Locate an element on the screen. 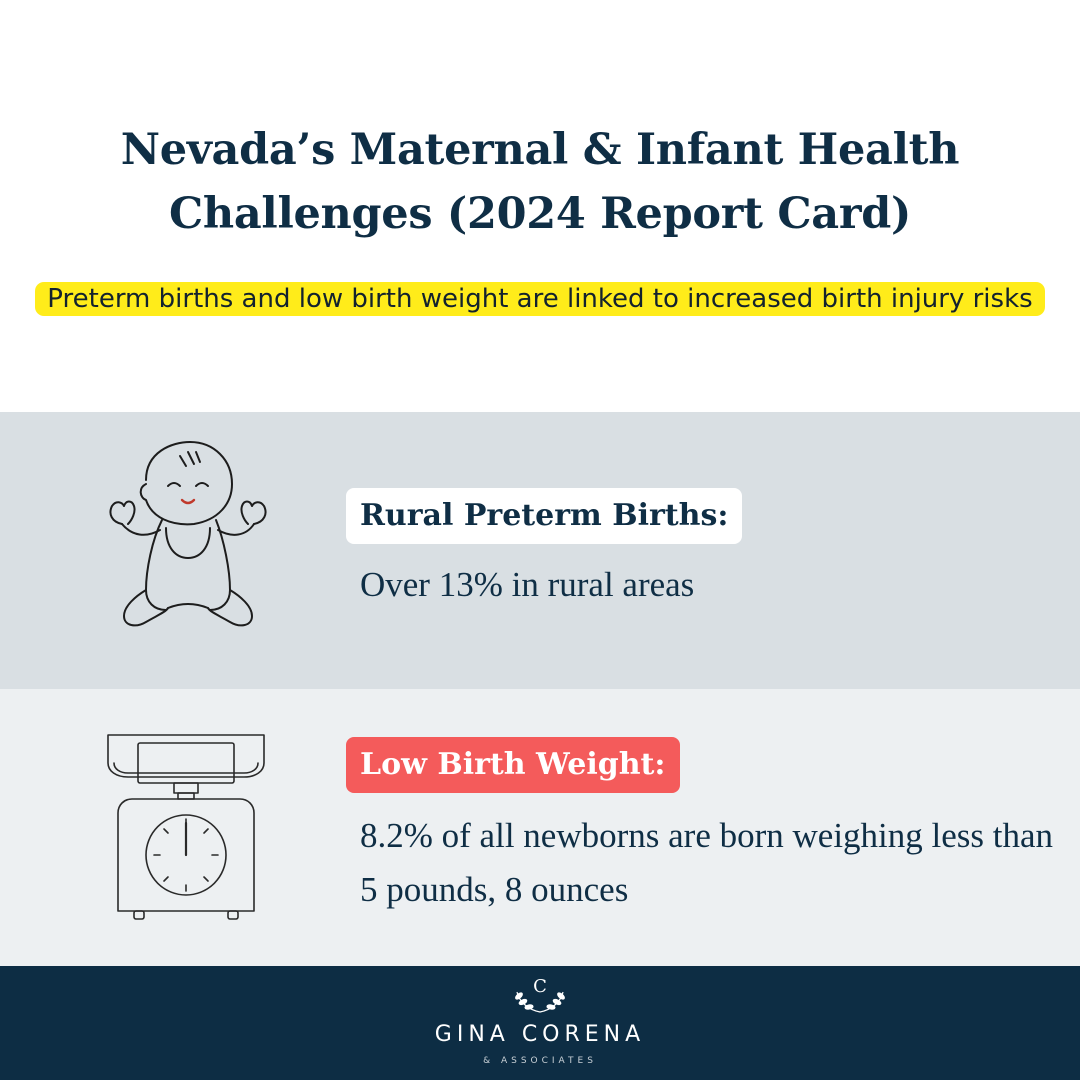  stat-description: Over 13% in rural areas is located at coordinates (527, 584).